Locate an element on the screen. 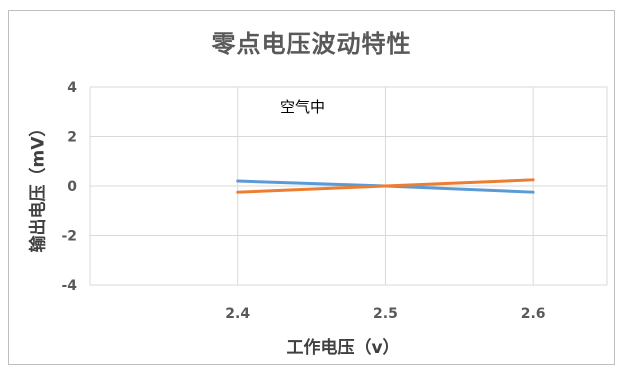 This screenshot has width=623, height=373. y-tick-label: -4 is located at coordinates (69, 286).